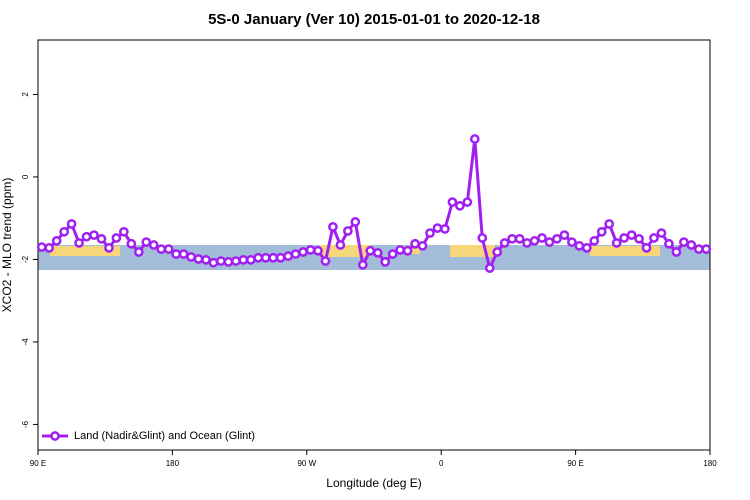  I want to click on x-axis-label: Longitude (deg E), so click(373, 483).